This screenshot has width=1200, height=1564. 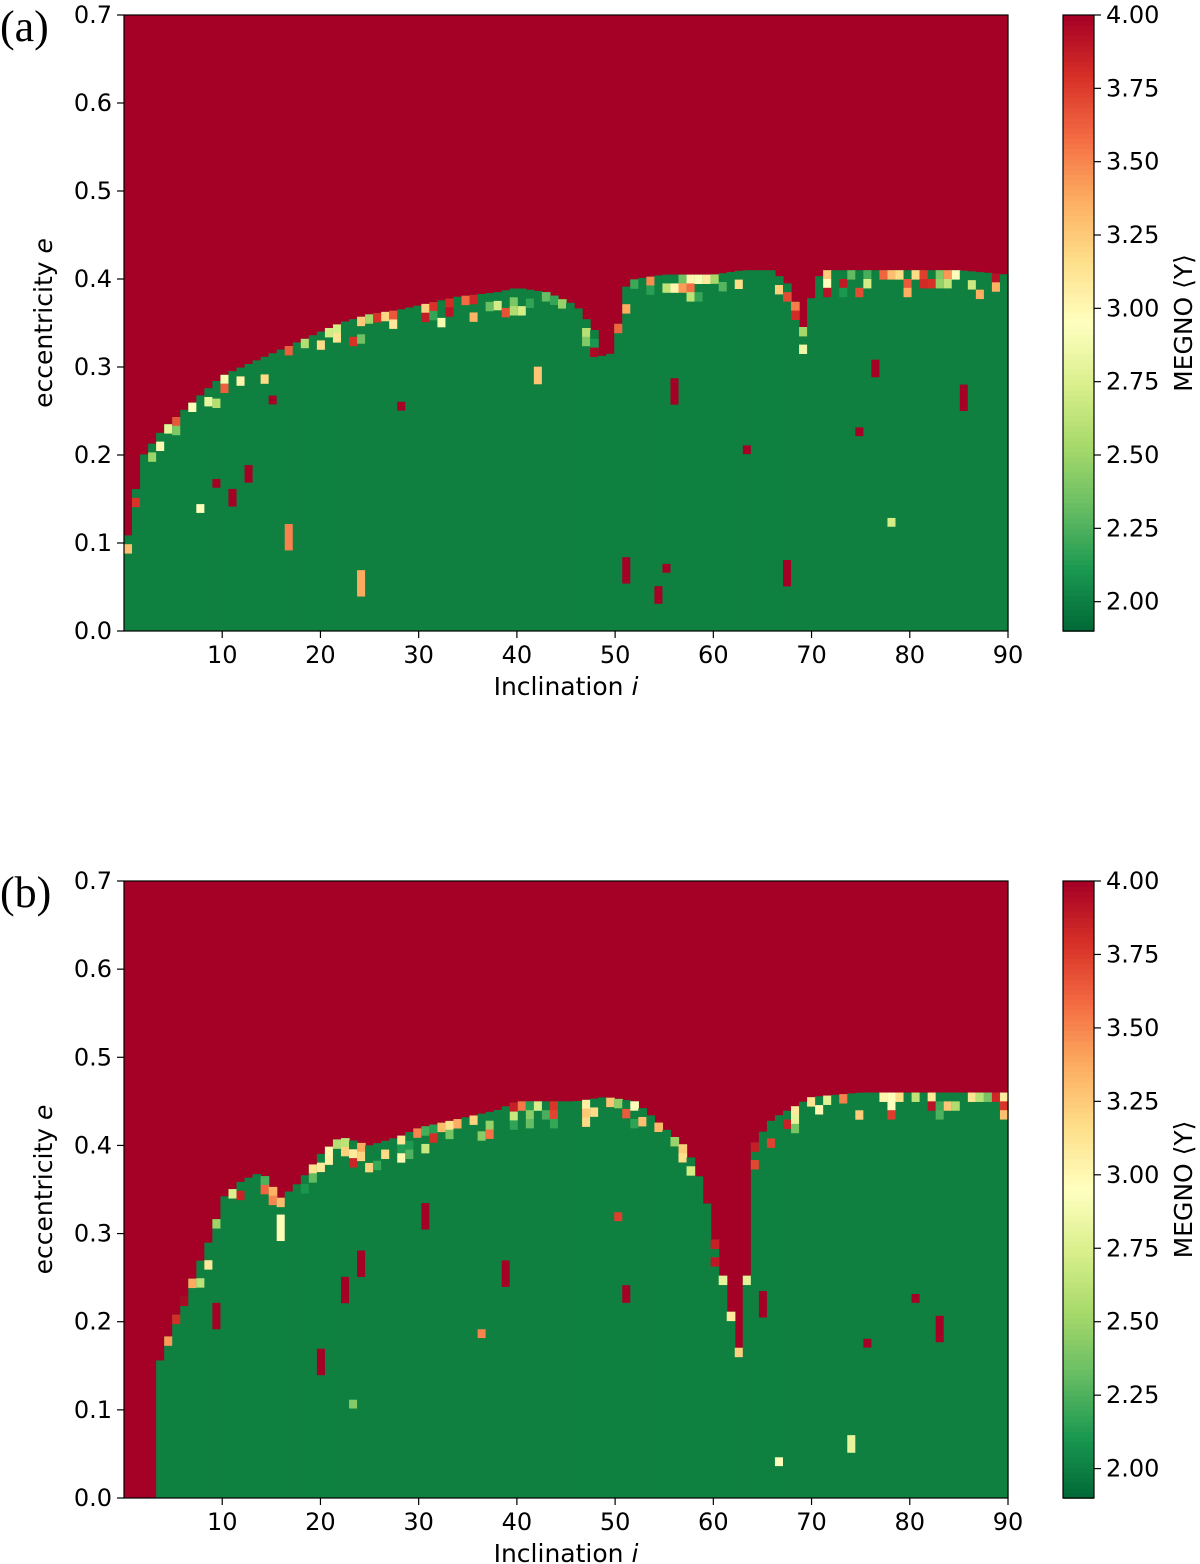 What do you see at coordinates (418, 1522) in the screenshot?
I see `x-tick-label: 30` at bounding box center [418, 1522].